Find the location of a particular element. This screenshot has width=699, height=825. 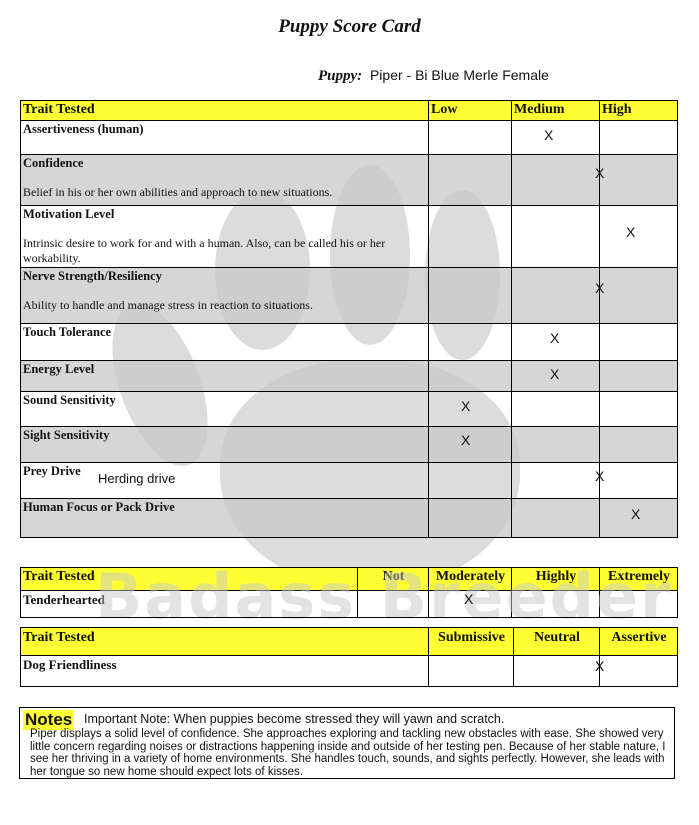

trait-name: Sound Sensitivity is located at coordinates (69, 400).